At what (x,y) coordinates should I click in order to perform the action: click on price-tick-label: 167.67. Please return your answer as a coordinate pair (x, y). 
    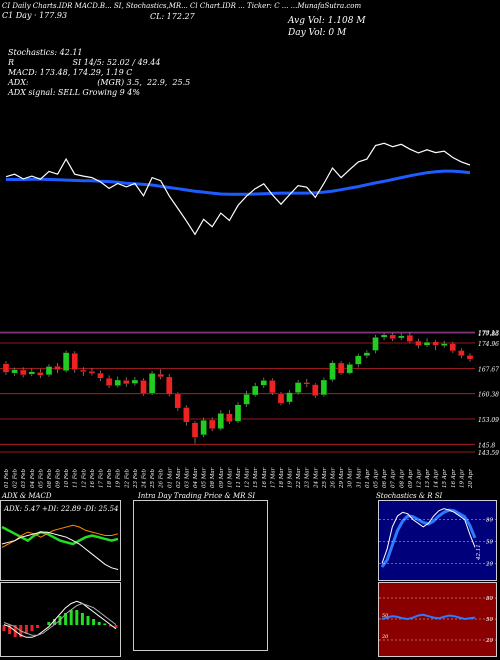
    Looking at the image, I should click on (488, 369).